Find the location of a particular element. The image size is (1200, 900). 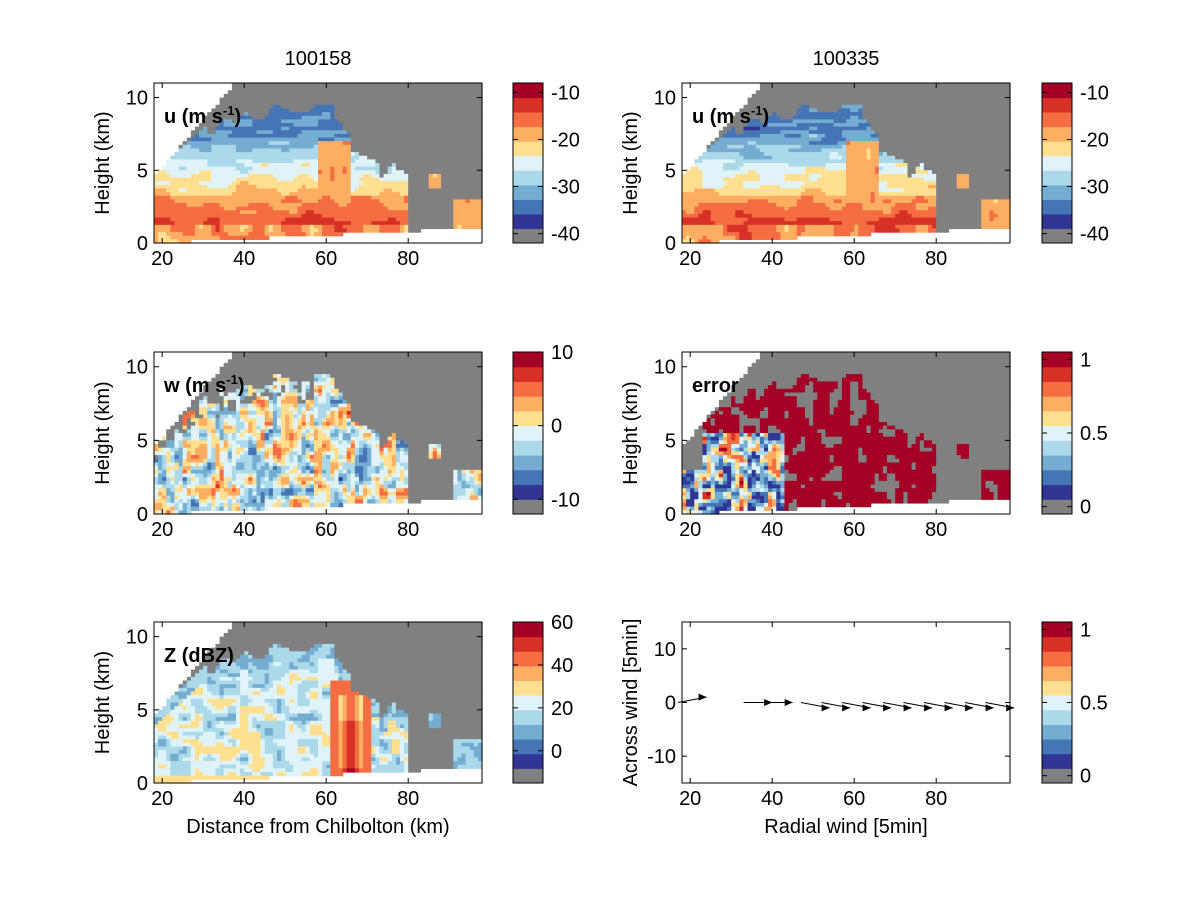

colorbar-tick-label: 40 is located at coordinates (562, 666).